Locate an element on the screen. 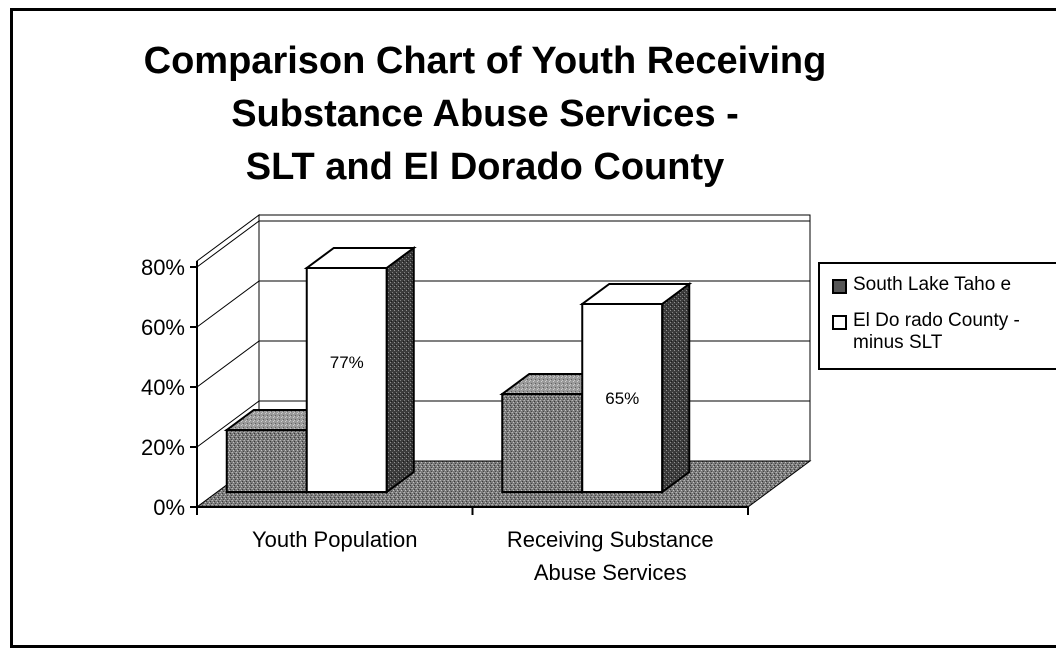 The width and height of the screenshot is (1056, 648). legend-label-series-1: South Lake Taho e is located at coordinates (932, 284).